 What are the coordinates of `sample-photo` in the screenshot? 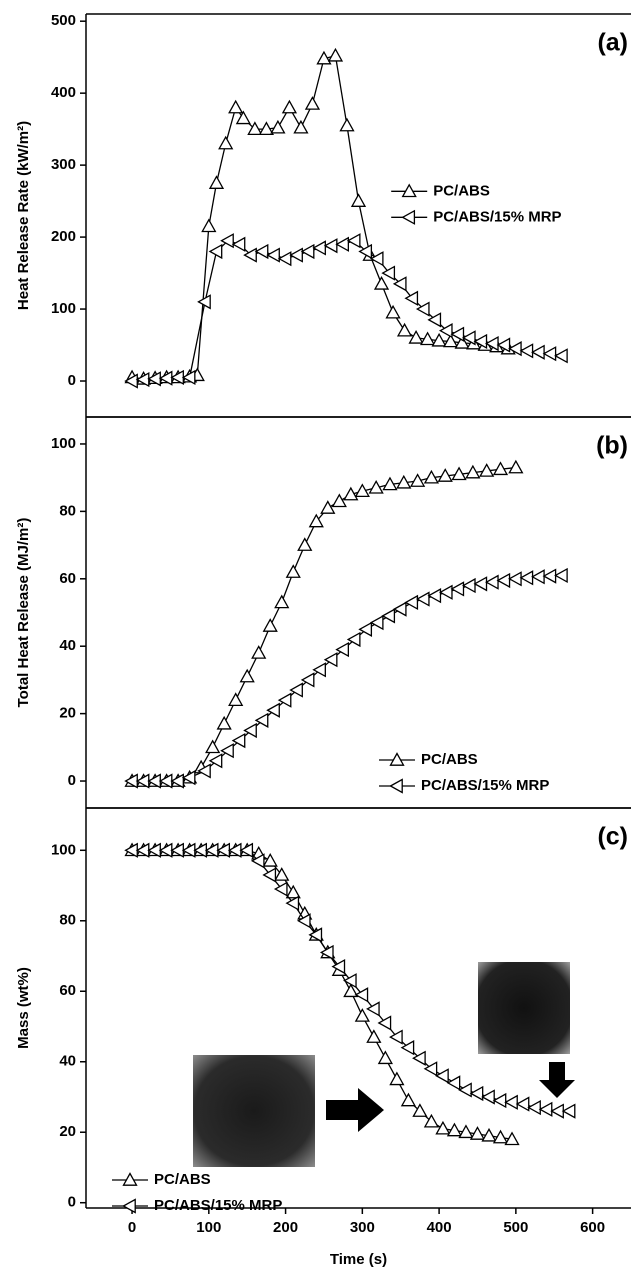 It's located at (254, 1111).